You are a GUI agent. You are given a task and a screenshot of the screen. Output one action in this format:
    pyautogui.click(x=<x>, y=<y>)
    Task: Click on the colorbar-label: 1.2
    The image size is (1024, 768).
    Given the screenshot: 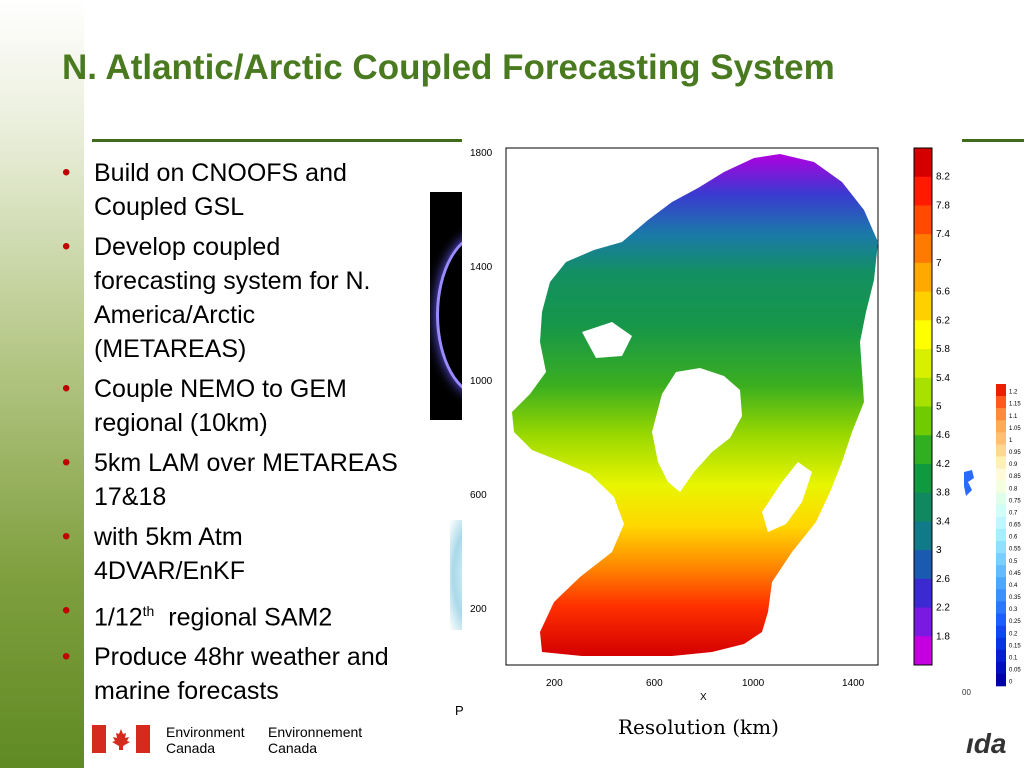 What is the action you would take?
    pyautogui.click(x=1013, y=393)
    